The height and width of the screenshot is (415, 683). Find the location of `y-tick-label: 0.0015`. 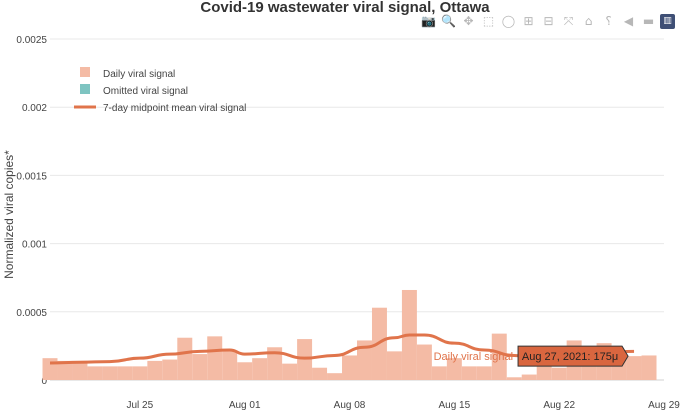

y-tick-label: 0.0015 is located at coordinates (31, 176).